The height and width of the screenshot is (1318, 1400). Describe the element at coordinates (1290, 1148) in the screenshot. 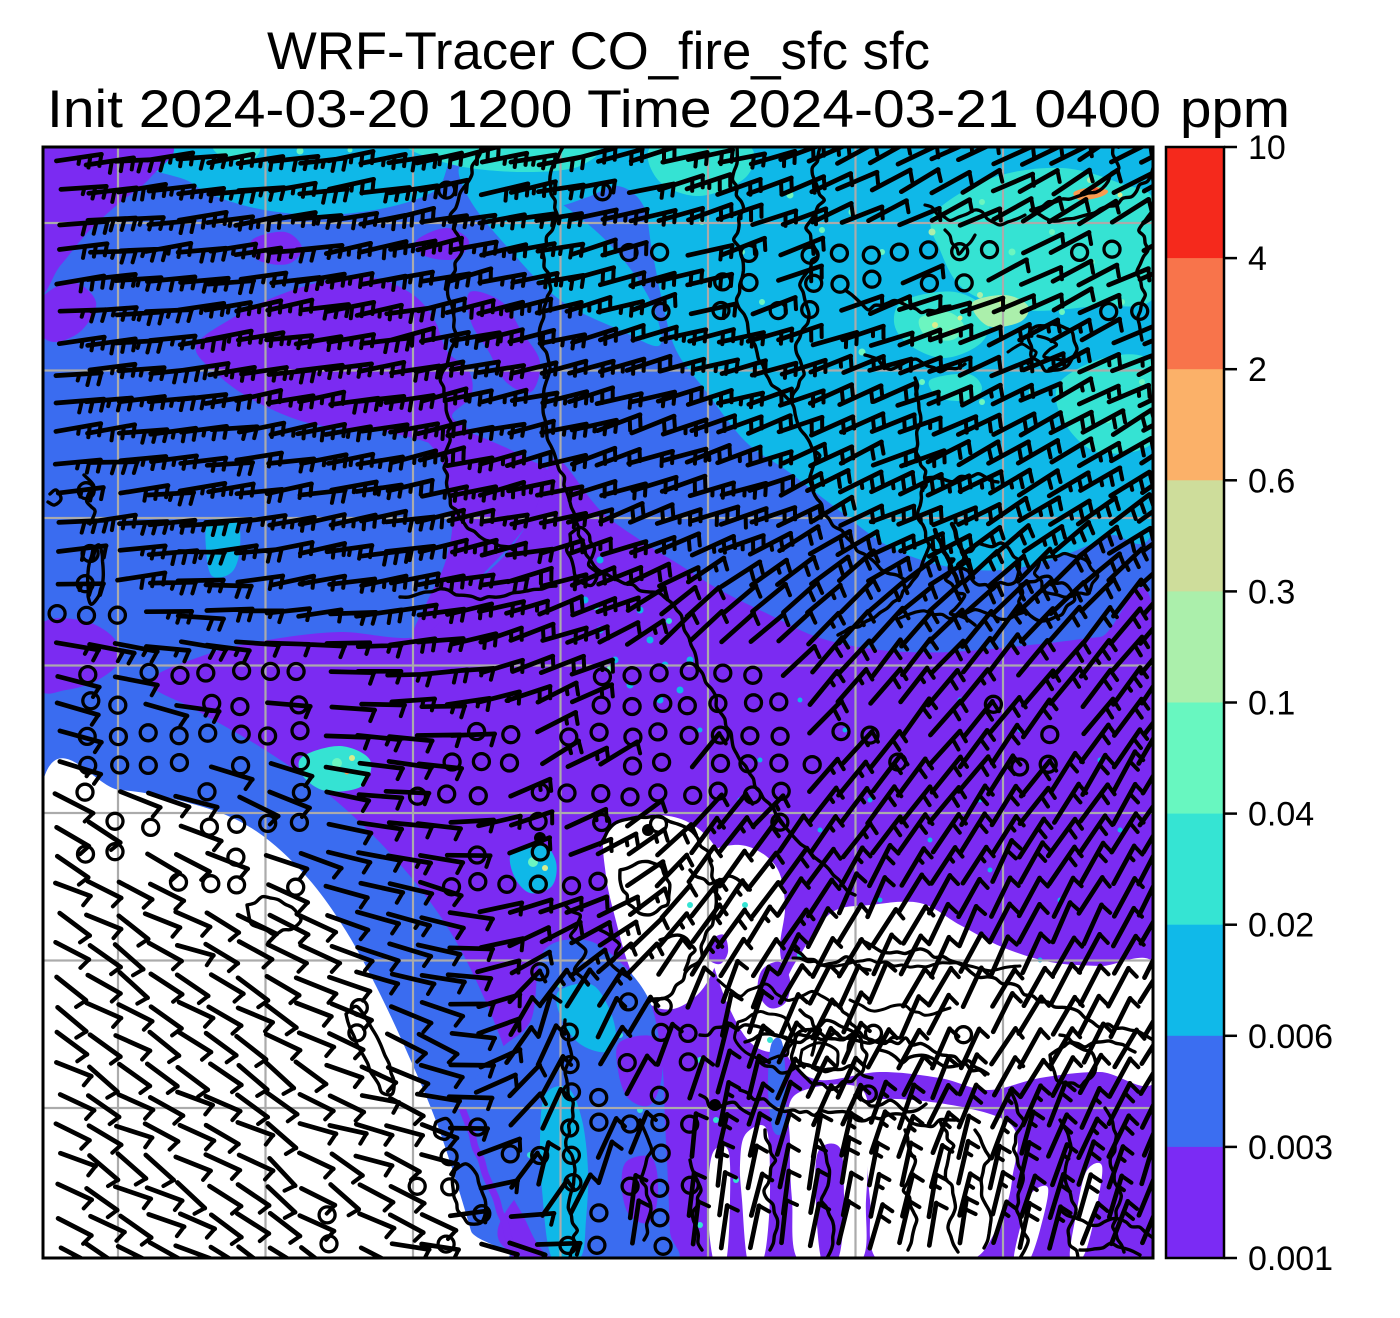

I see `svg-text: 0.003` at that location.